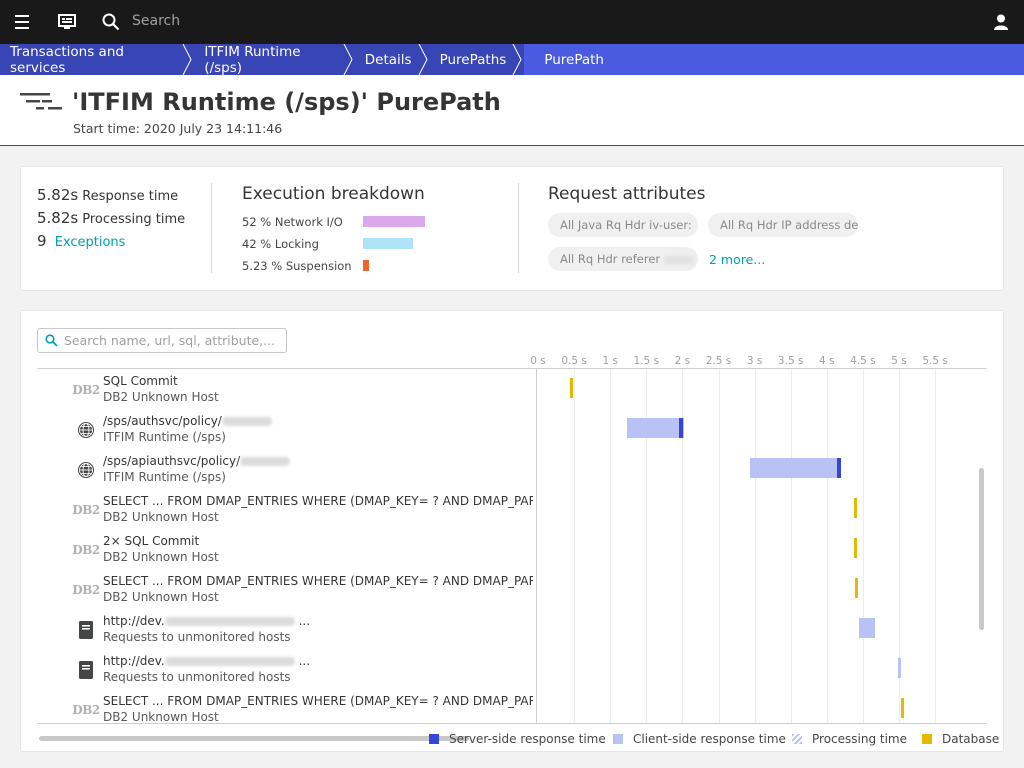  What do you see at coordinates (863, 361) in the screenshot?
I see `axis-tick-label: 4.5 s` at bounding box center [863, 361].